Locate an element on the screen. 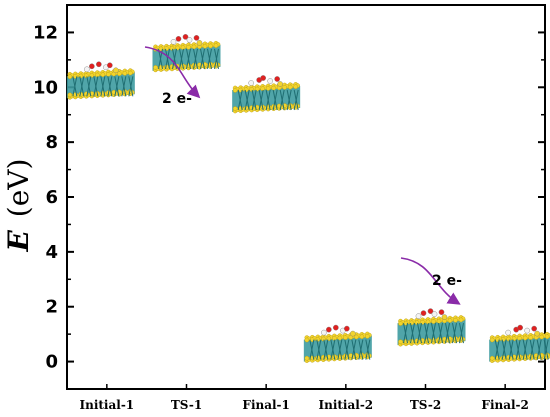 This screenshot has height=417, width=550. y-tick-label: 2 is located at coordinates (51, 307).